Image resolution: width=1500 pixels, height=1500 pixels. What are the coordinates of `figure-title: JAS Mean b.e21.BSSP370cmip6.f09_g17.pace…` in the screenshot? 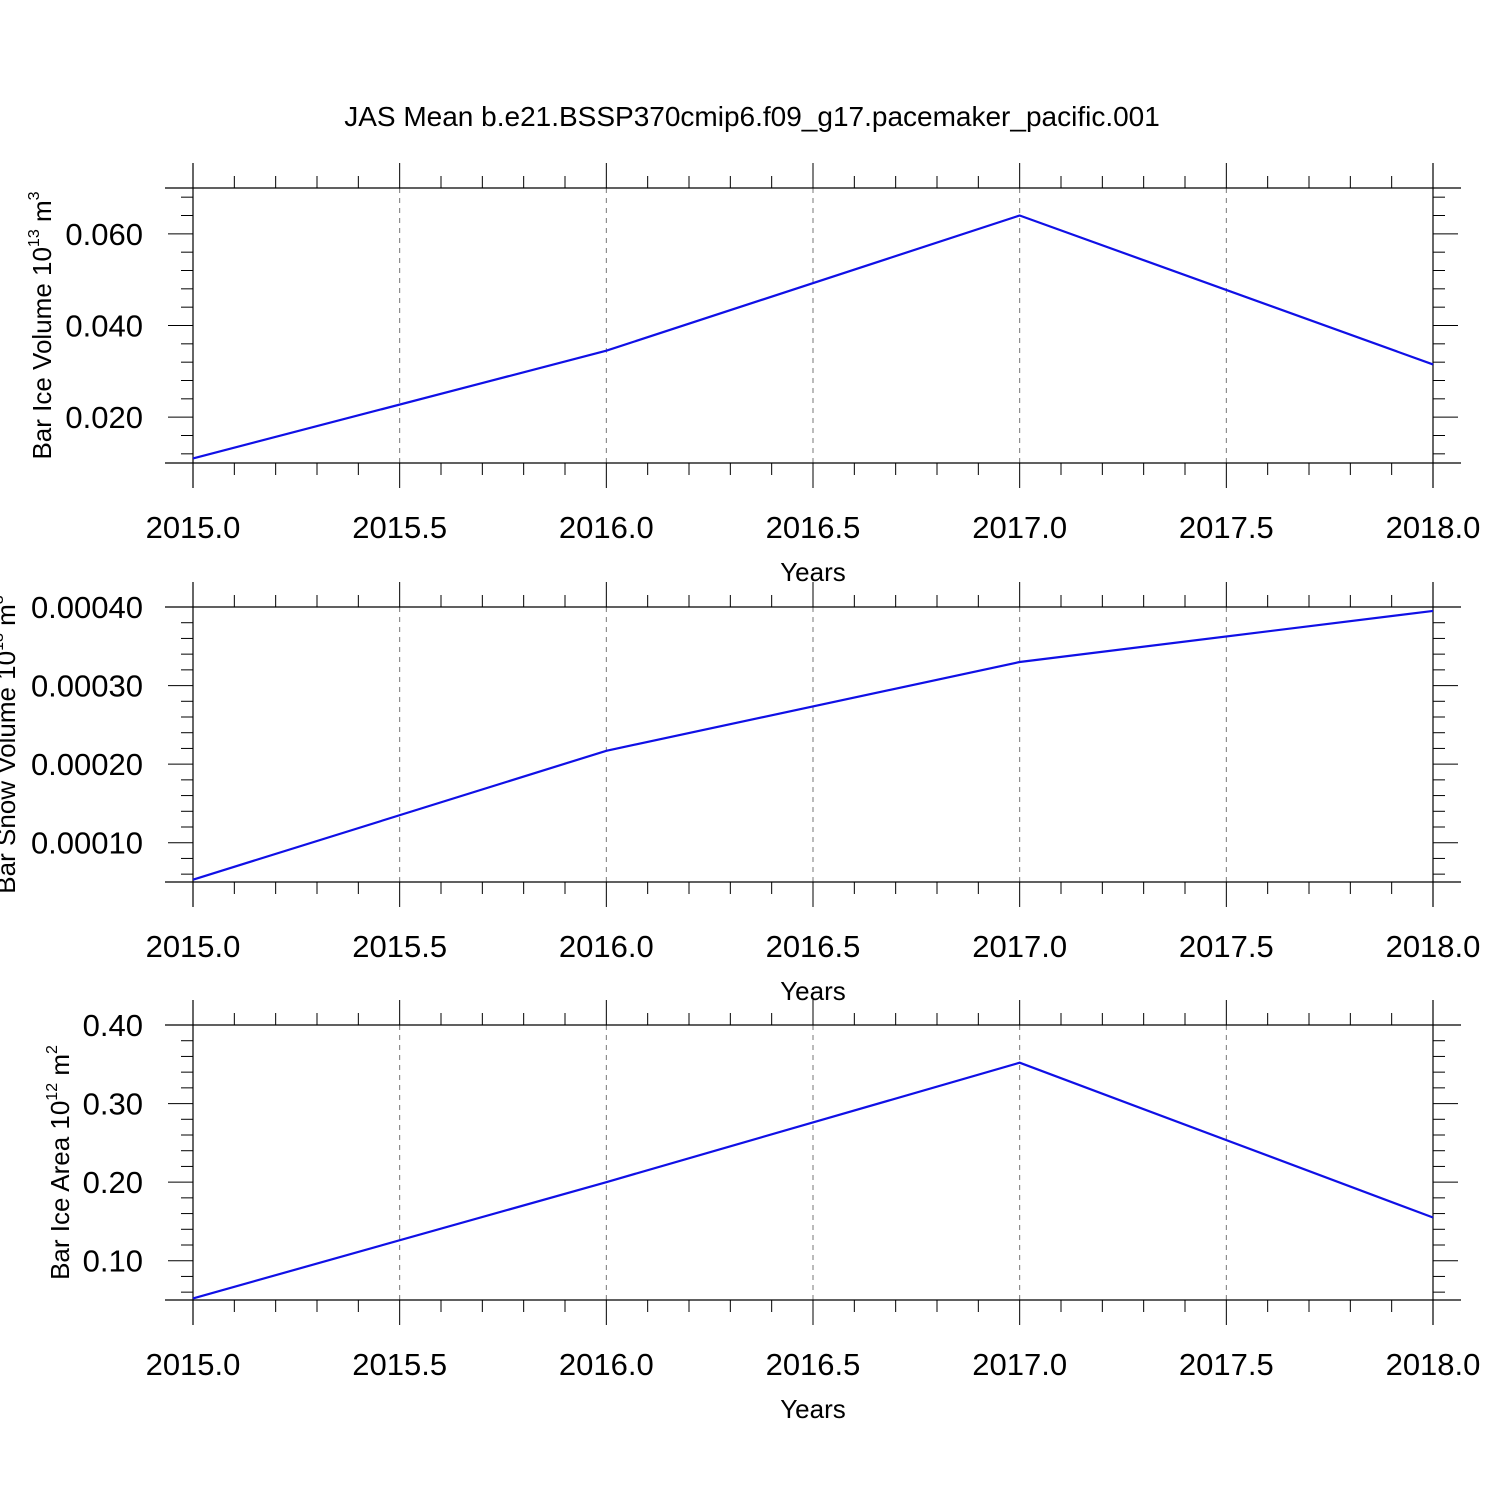 It's located at (752, 116).